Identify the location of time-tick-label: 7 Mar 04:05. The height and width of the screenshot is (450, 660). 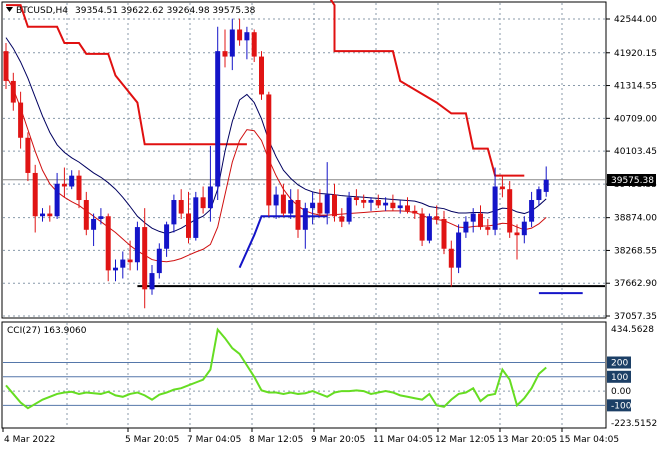
(214, 440).